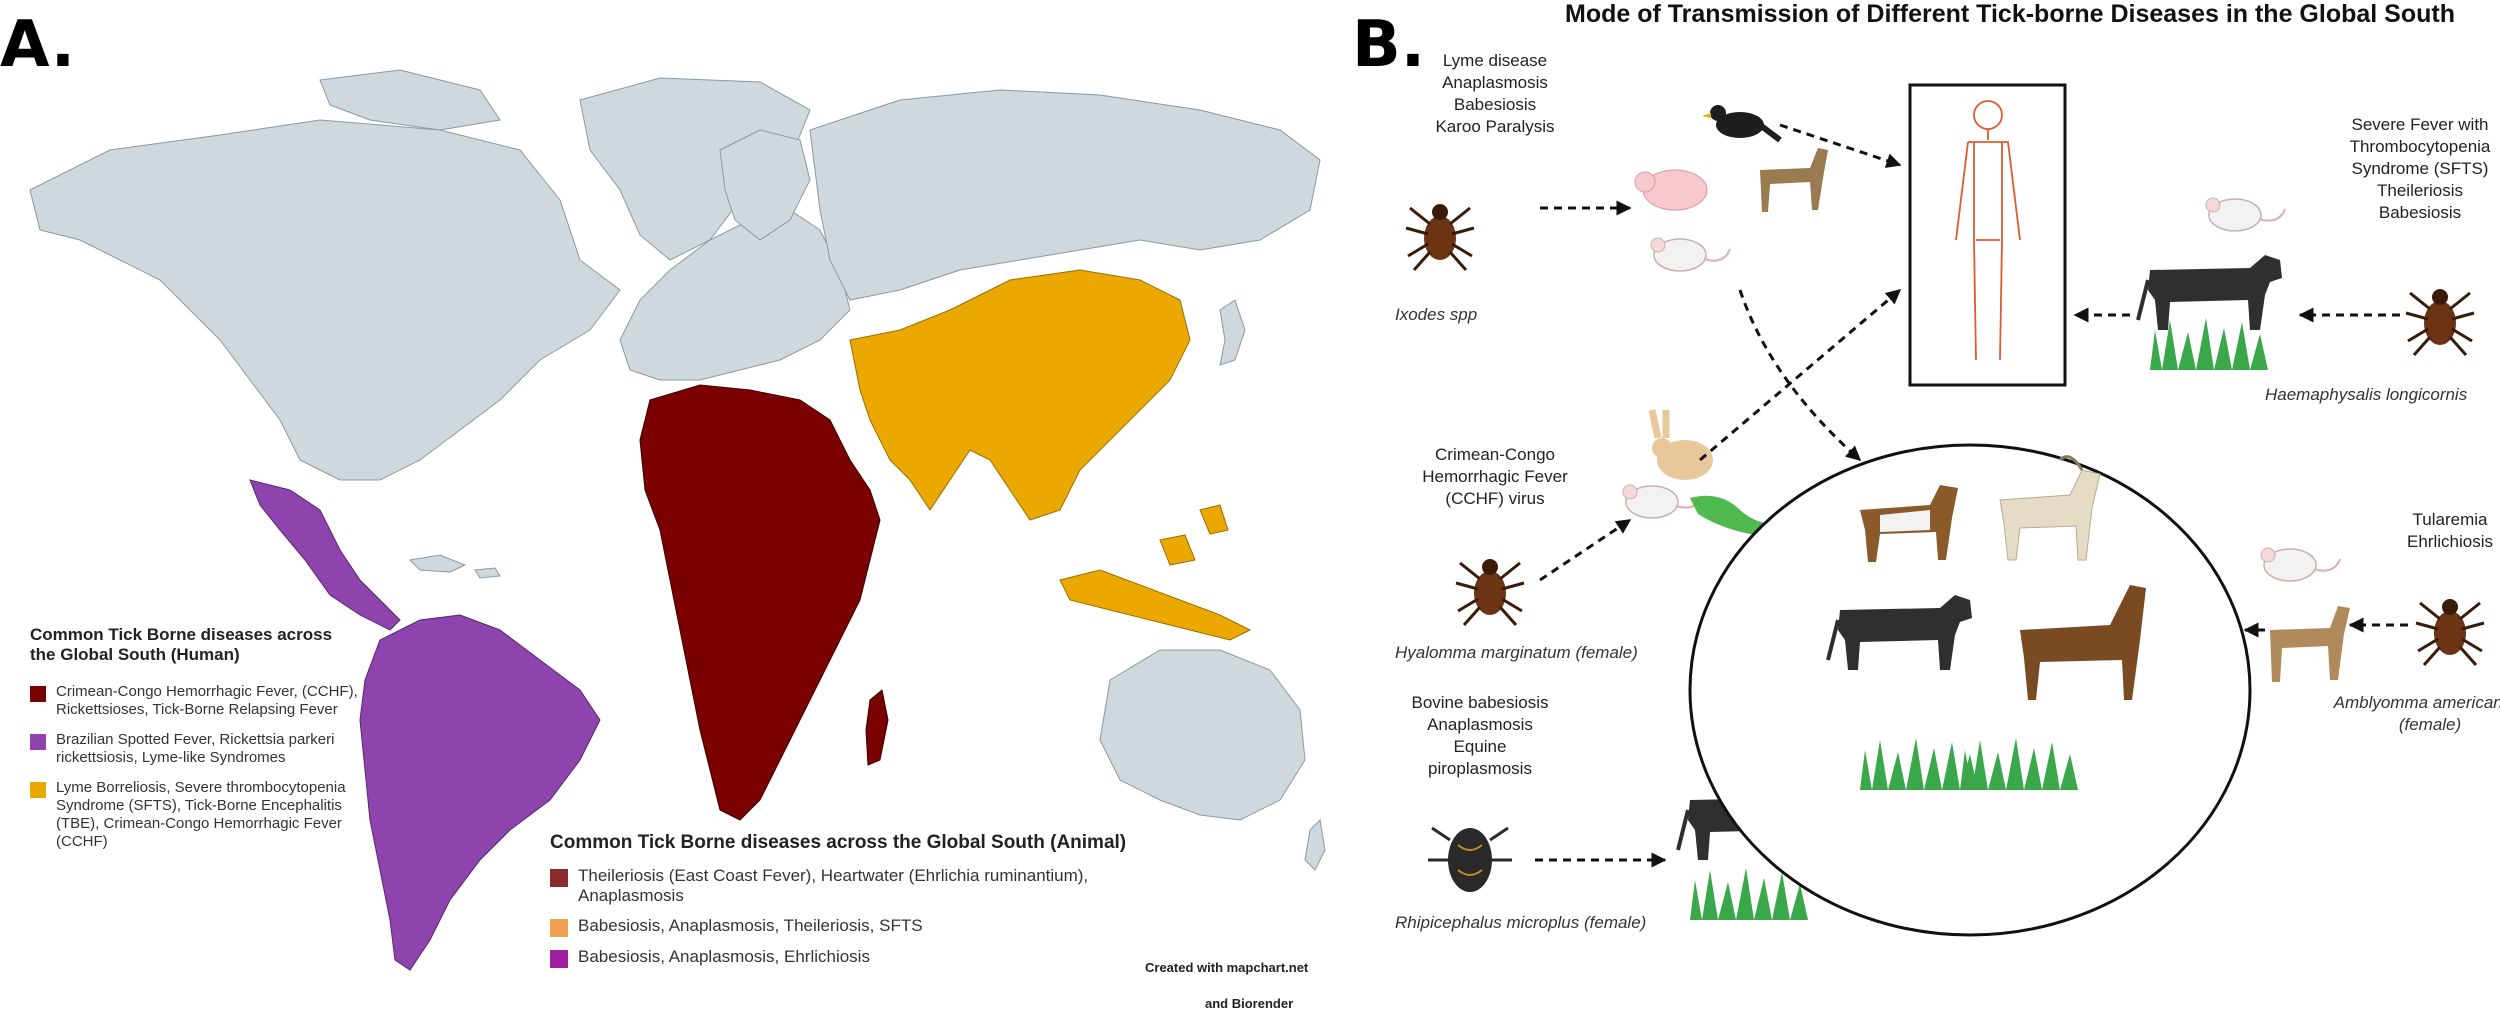  Describe the element at coordinates (2450, 541) in the screenshot. I see `amblyomma-disease: Ehrlichiosis` at that location.